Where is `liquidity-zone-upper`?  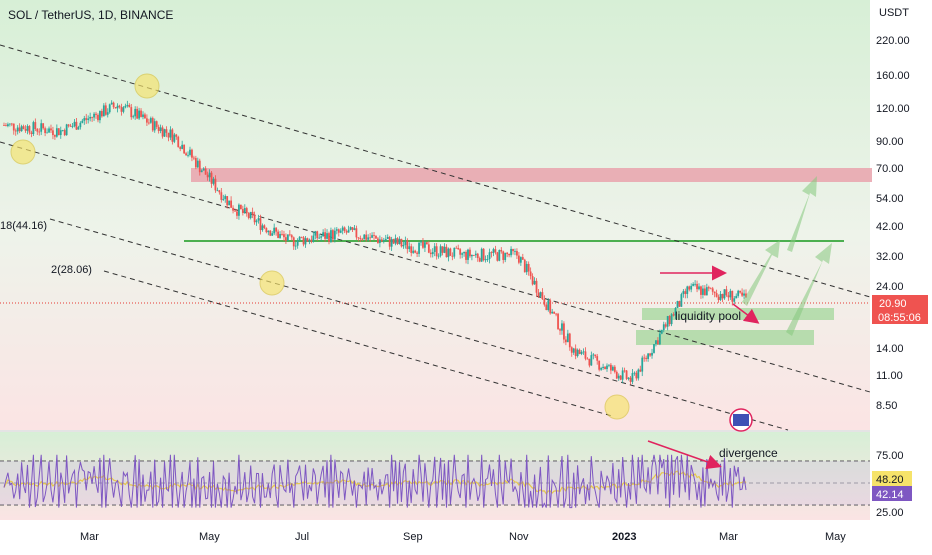
liquidity-zone-upper is located at coordinates (738, 314).